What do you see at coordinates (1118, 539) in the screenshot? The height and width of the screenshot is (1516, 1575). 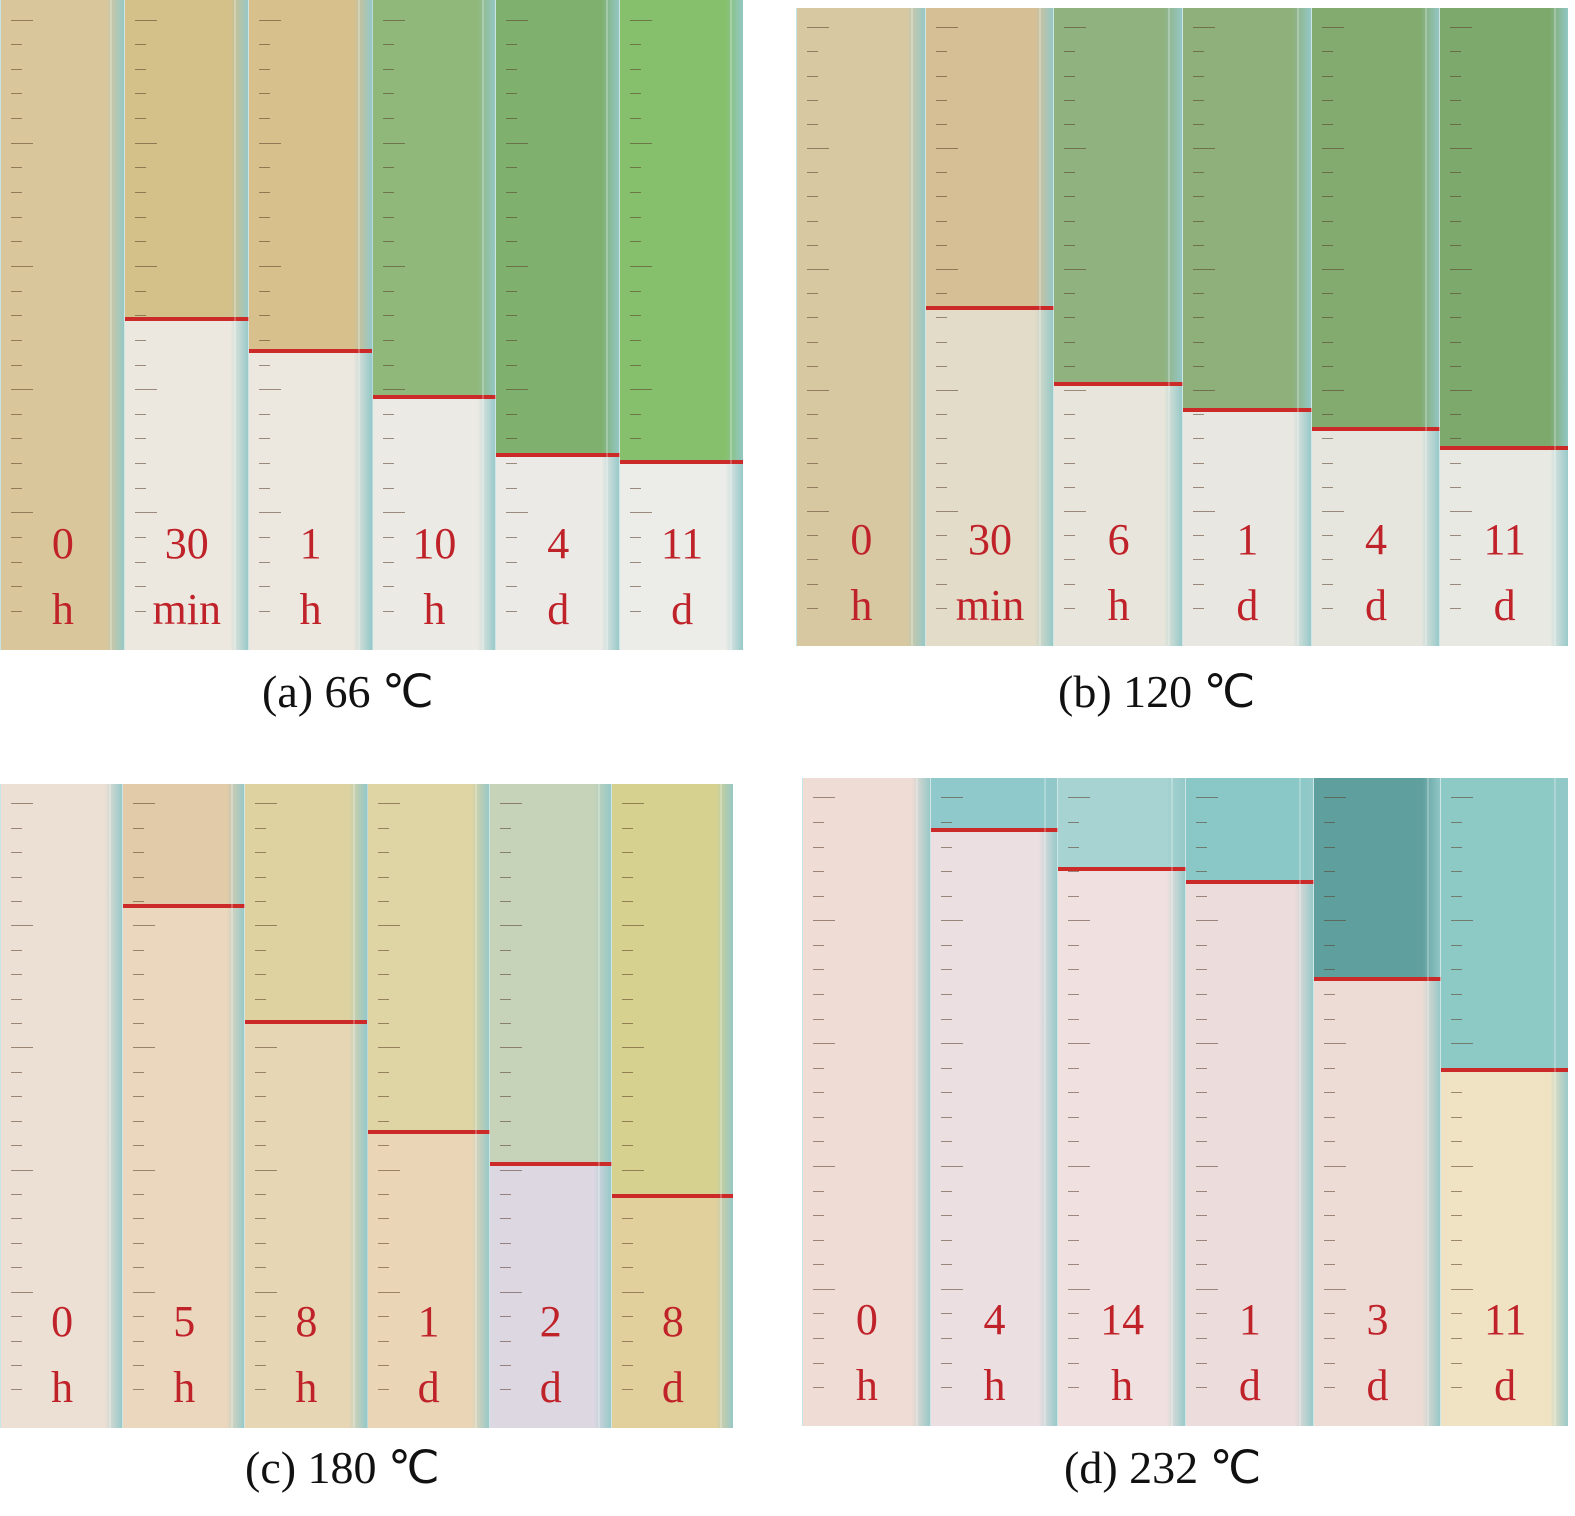 I see `tube-time-value: 6` at bounding box center [1118, 539].